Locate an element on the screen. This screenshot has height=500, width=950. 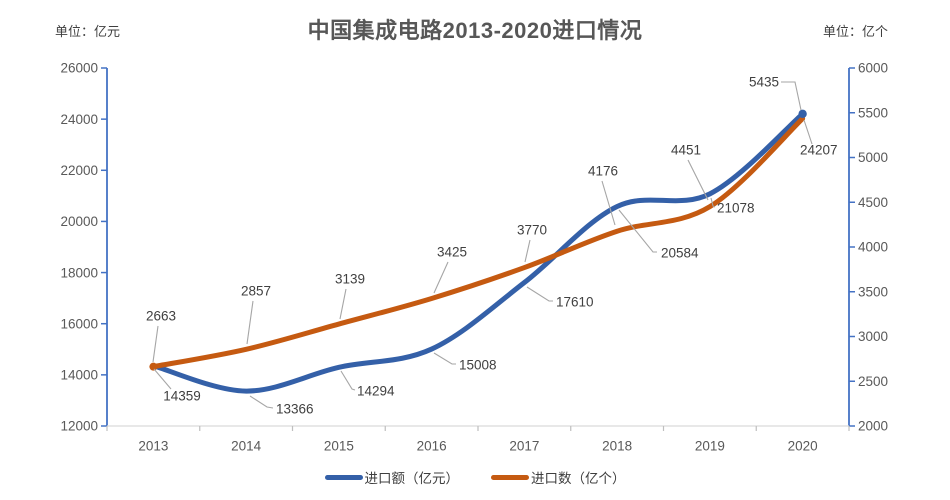
left-y-axis-tick-label: 22000 is located at coordinates (79, 170).